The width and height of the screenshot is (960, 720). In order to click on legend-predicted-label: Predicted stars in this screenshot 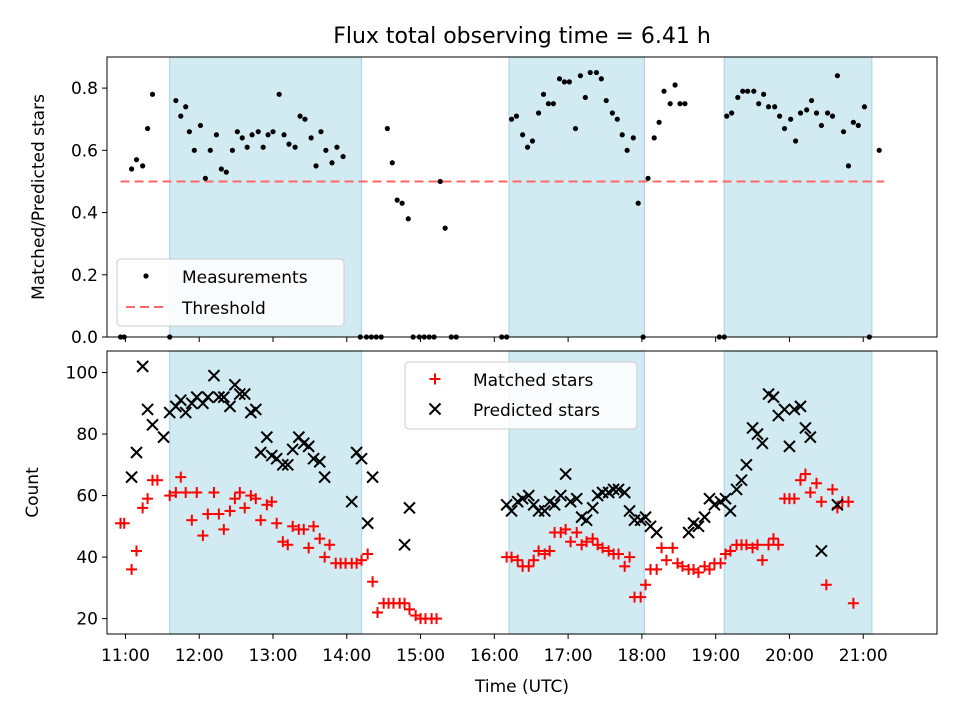, I will do `click(536, 411)`.